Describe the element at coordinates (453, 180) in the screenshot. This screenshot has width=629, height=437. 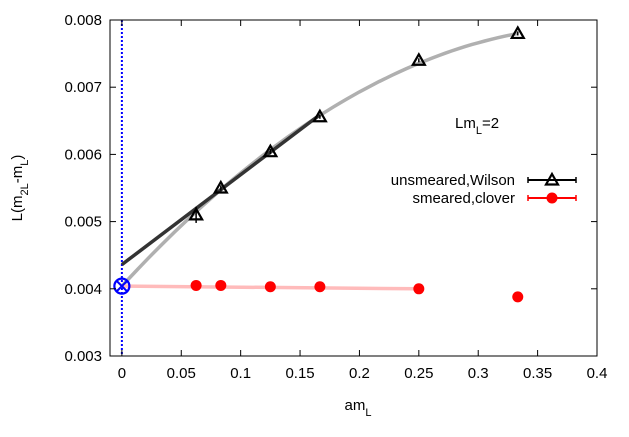
I see `legend-label-wilson: unsmeared,Wilson` at that location.